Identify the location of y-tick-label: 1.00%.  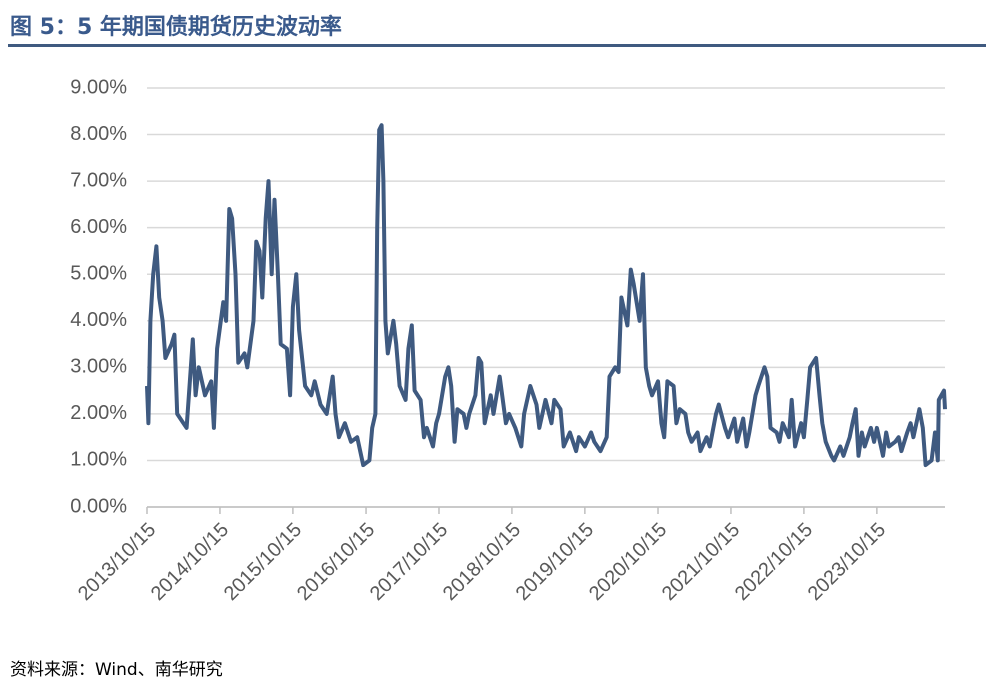
(98, 460).